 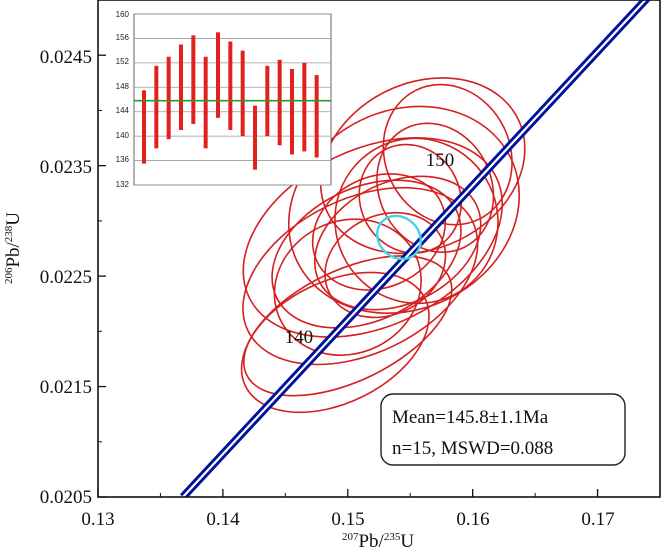 What do you see at coordinates (123, 86) in the screenshot?
I see `inset-y-tick-label: 148` at bounding box center [123, 86].